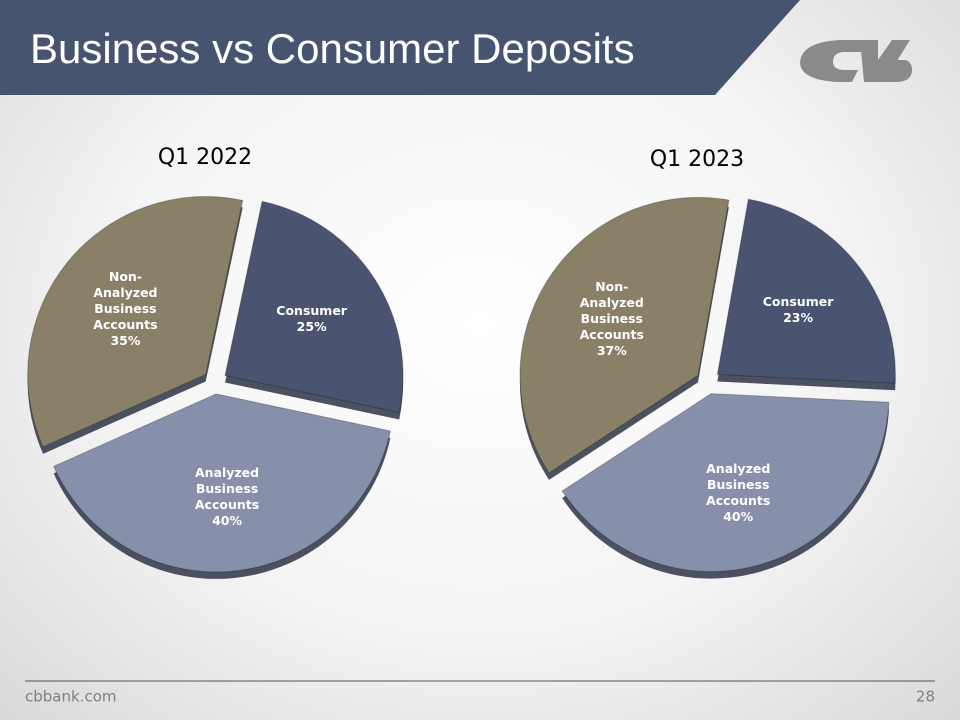  What do you see at coordinates (697, 159) in the screenshot?
I see `pie-title: Q1 2023` at bounding box center [697, 159].